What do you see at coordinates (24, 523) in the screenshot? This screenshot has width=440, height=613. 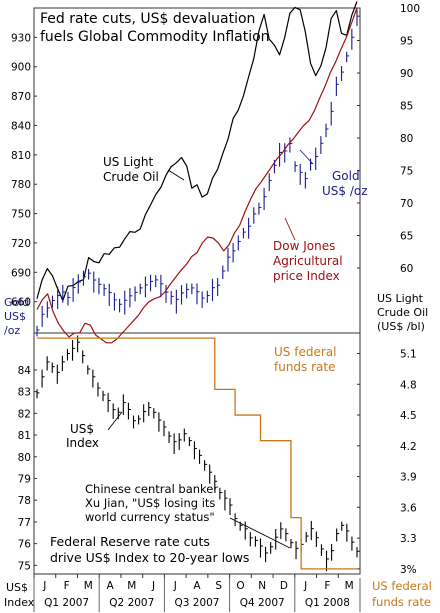 I see `bottom-left-tick-label: 77` at bounding box center [24, 523].